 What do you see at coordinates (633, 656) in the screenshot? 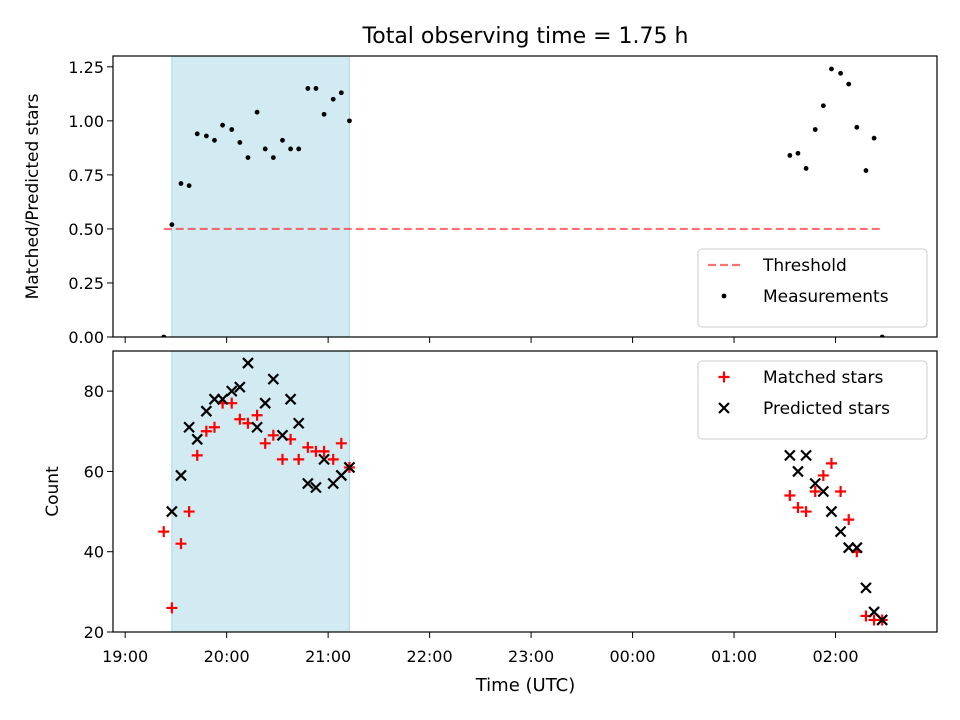
I see `x-tick-label: 00:00` at bounding box center [633, 656].